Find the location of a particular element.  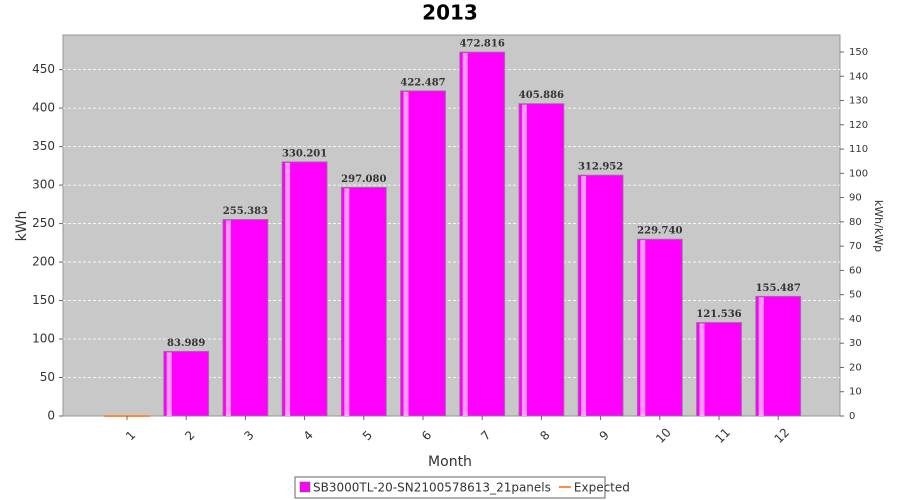

y2-axis-label: kWh/kWp is located at coordinates (878, 226).